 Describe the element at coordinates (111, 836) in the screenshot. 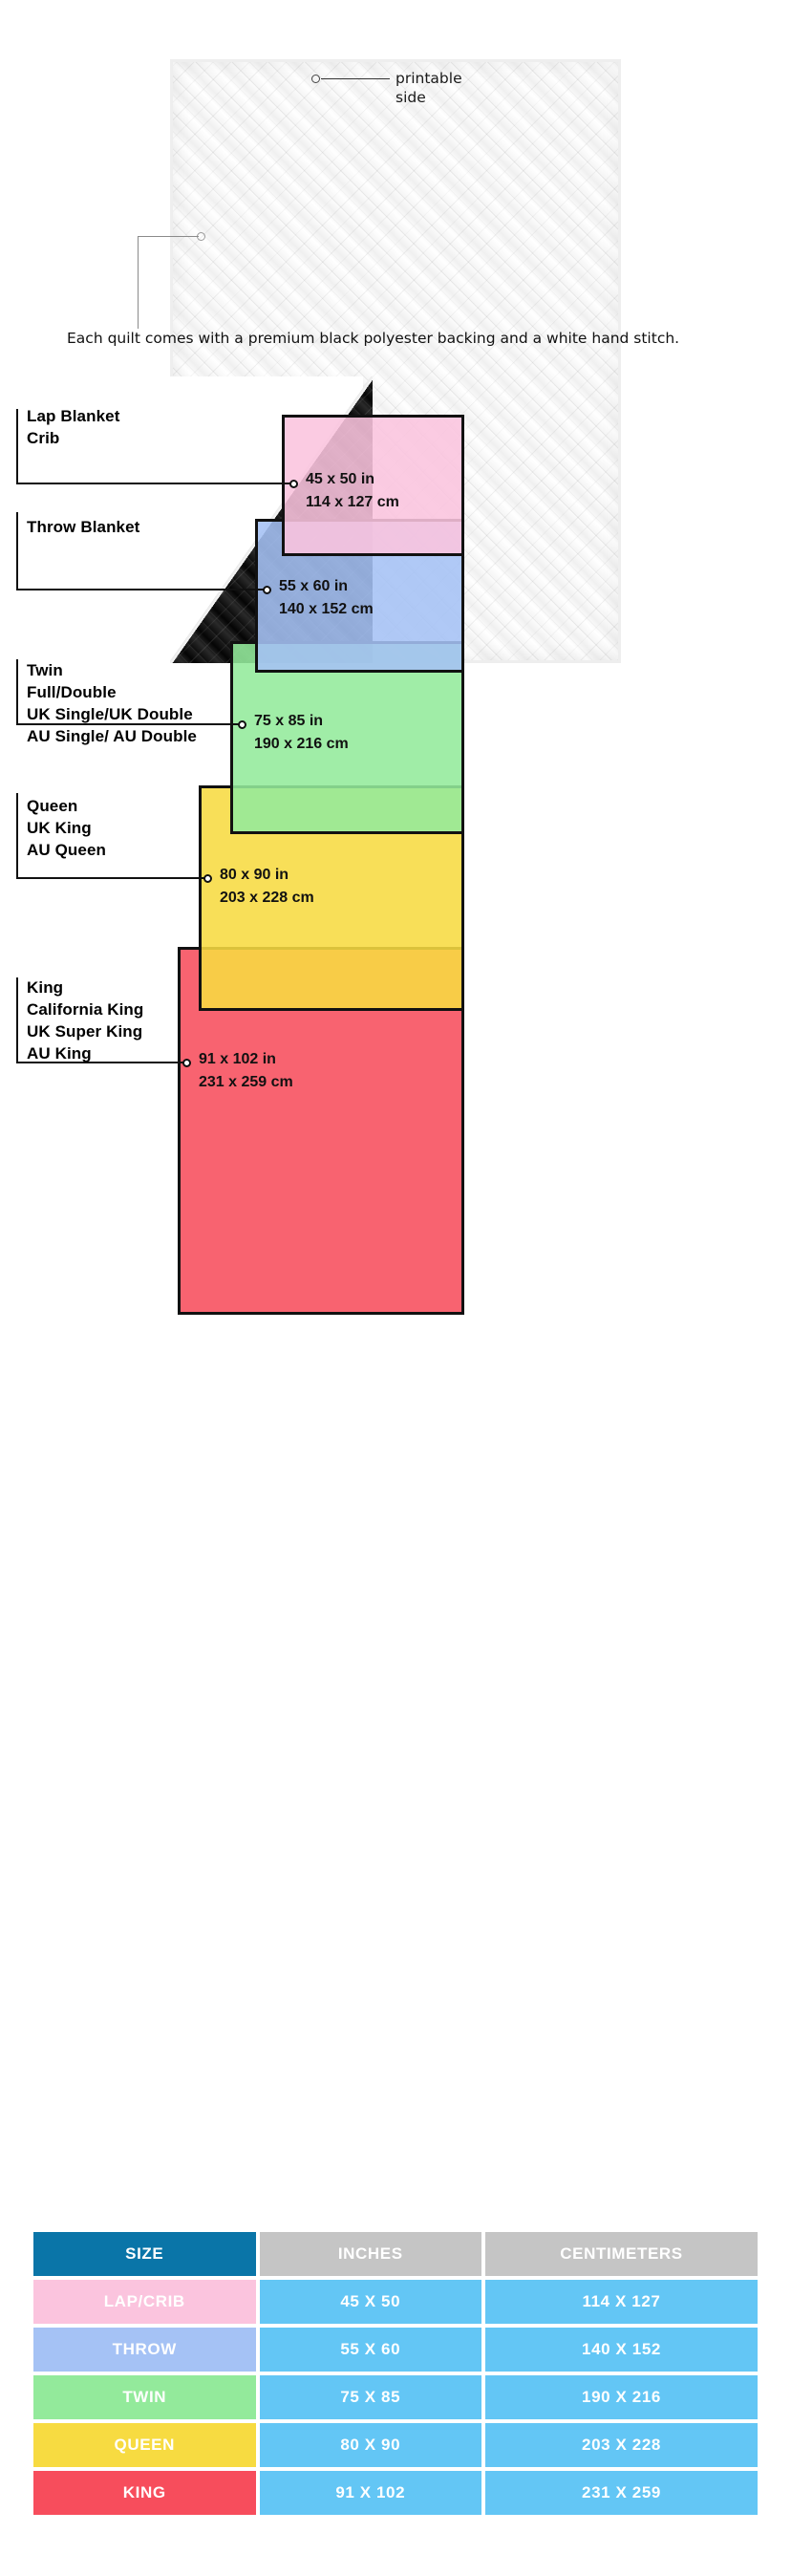

I see `bracket-queen` at that location.